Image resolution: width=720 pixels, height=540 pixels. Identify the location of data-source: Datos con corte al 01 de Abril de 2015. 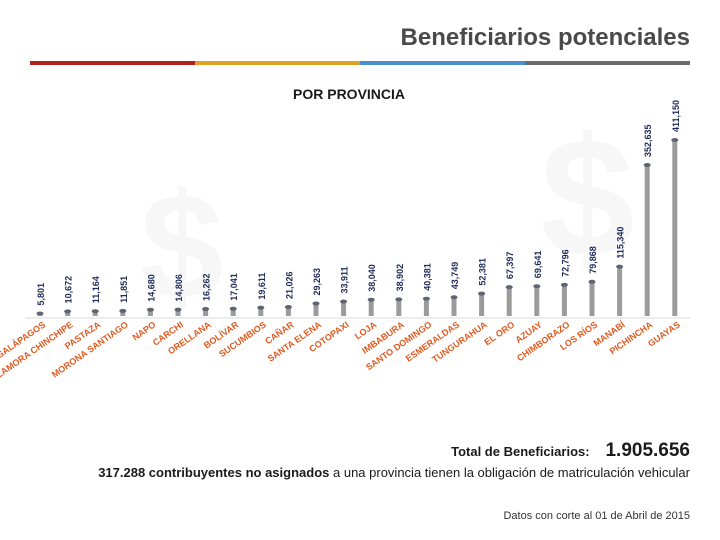
(596, 516).